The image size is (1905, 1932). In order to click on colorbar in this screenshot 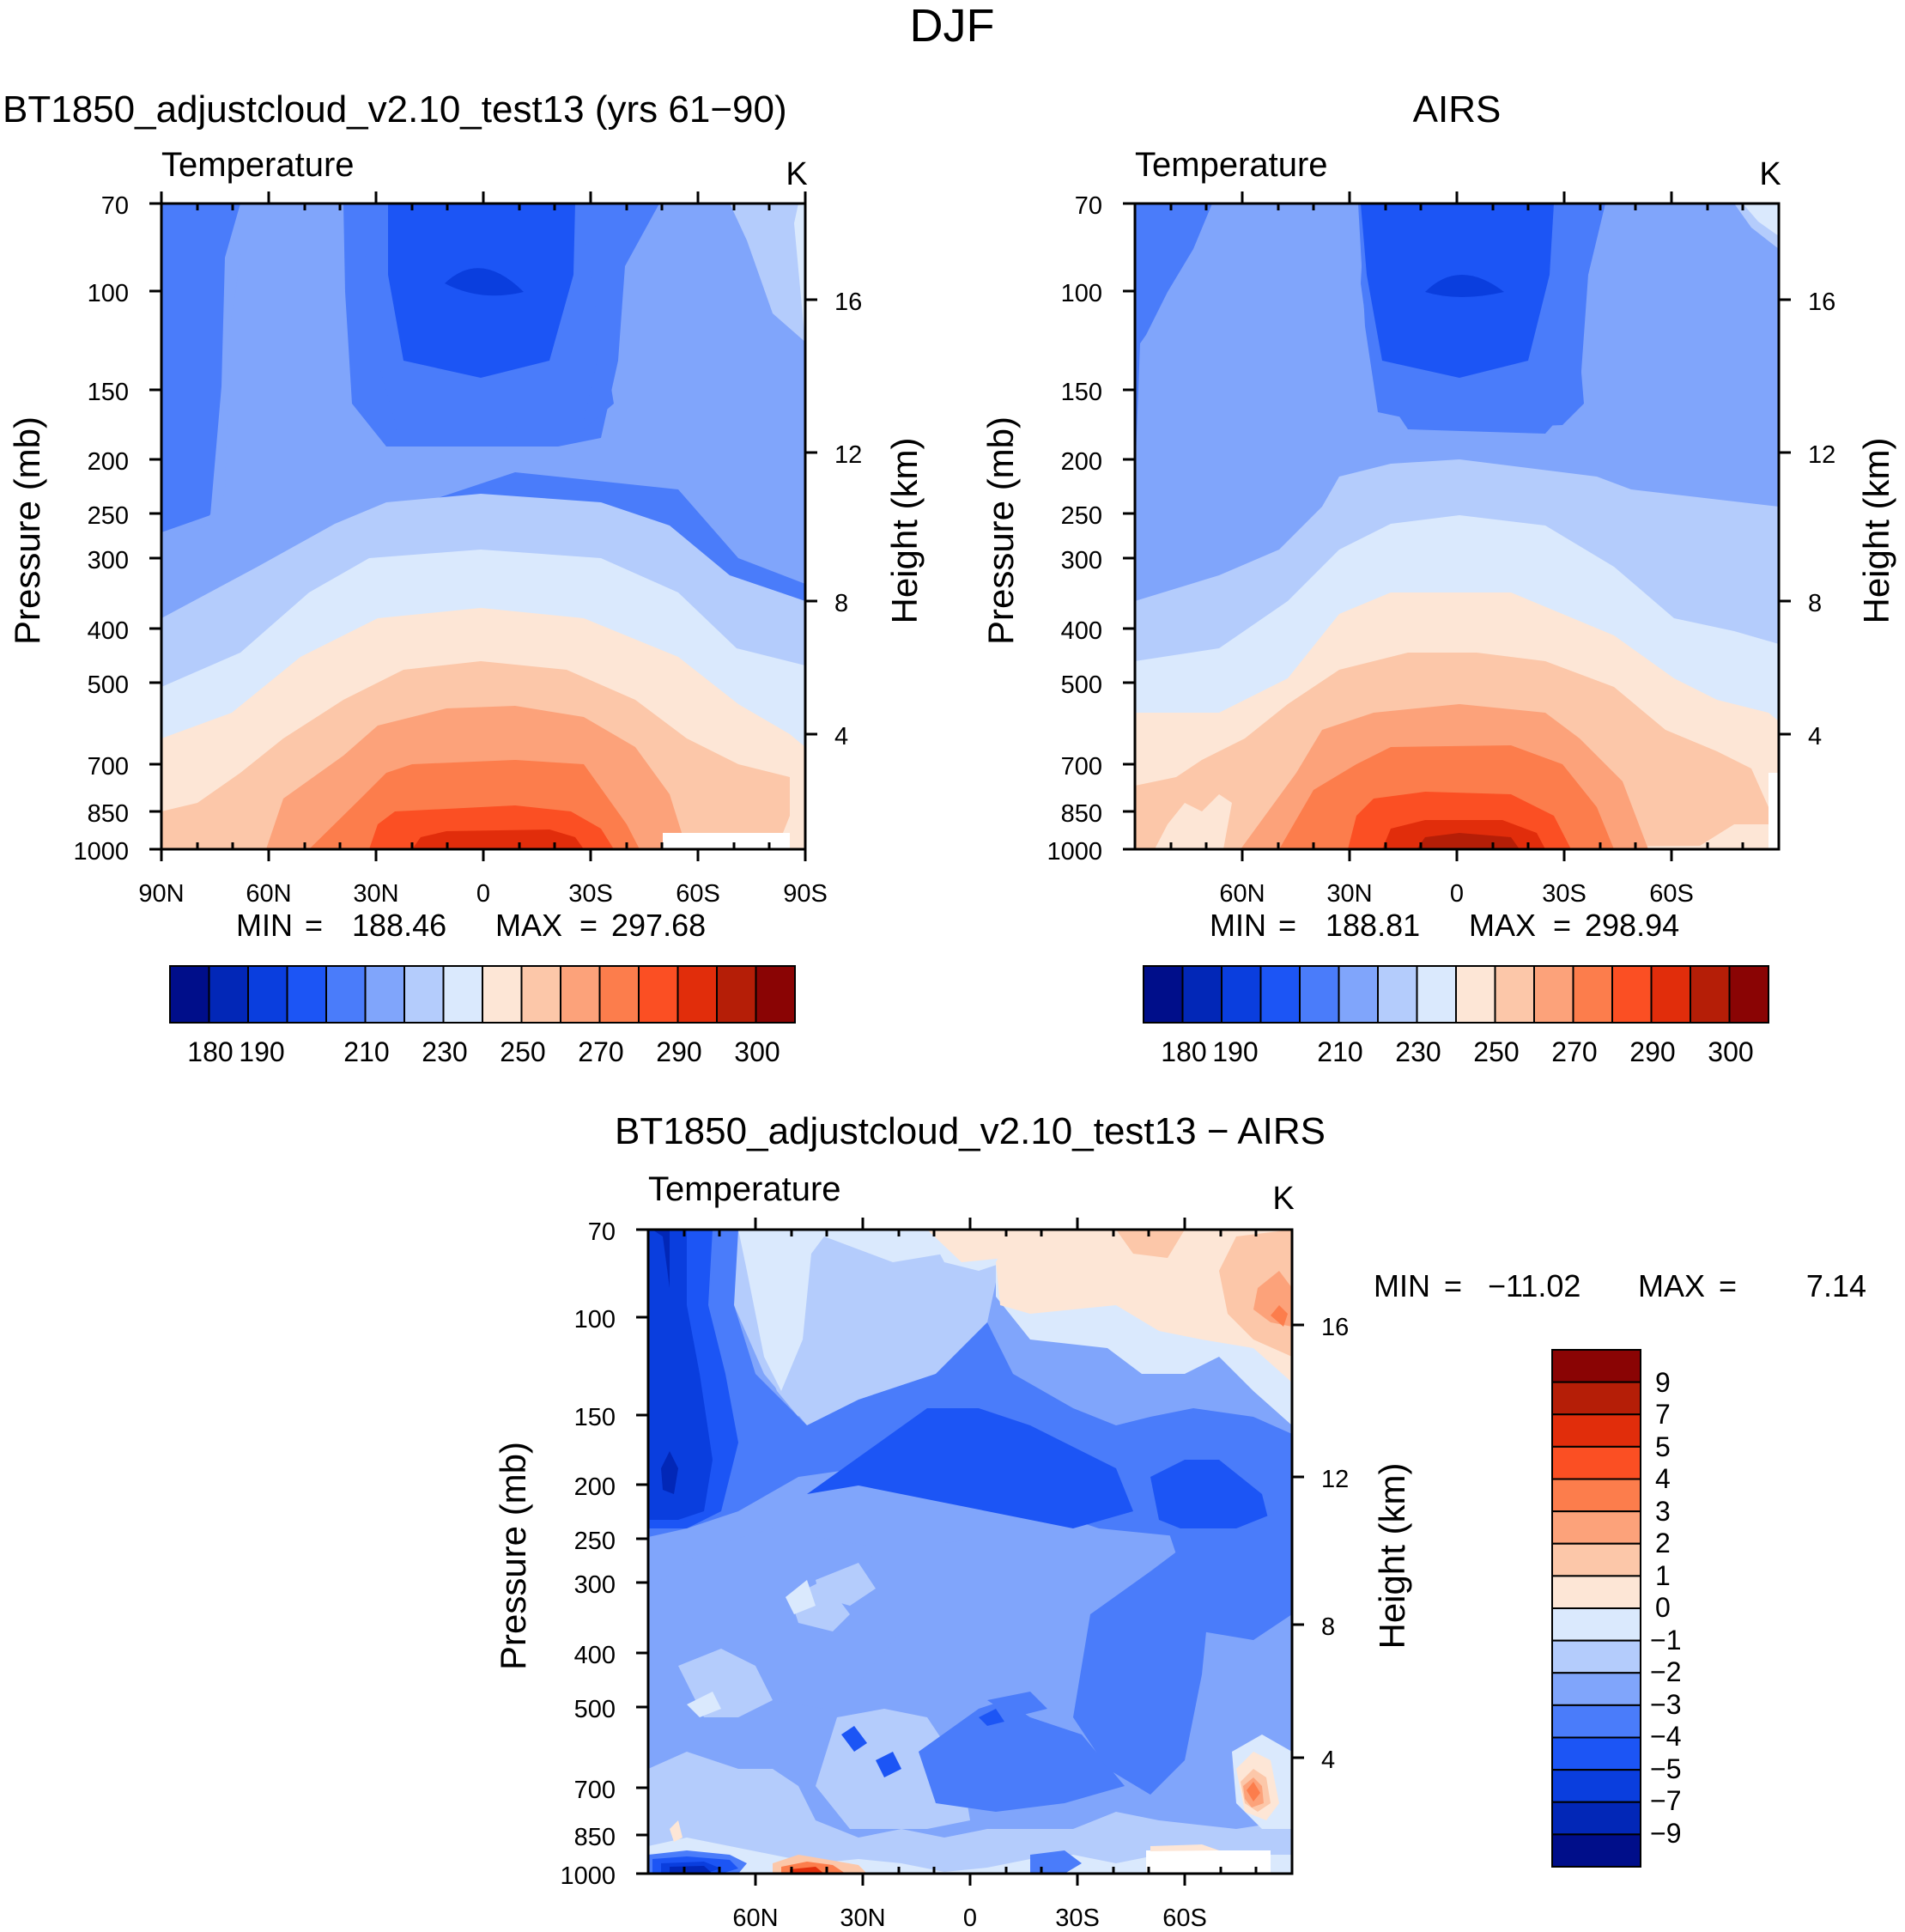, I will do `click(1596, 1609)`.